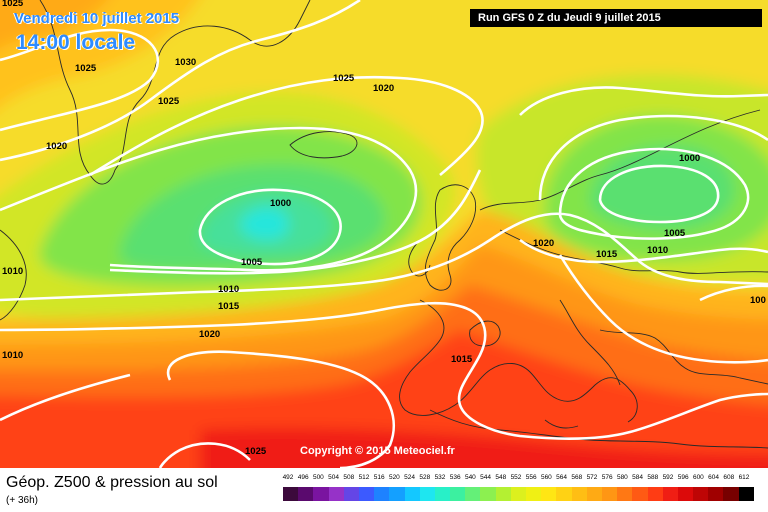 The height and width of the screenshot is (512, 768). What do you see at coordinates (377, 451) in the screenshot?
I see `copyright-notice: Copyright © 2015 Meteociel.fr` at bounding box center [377, 451].